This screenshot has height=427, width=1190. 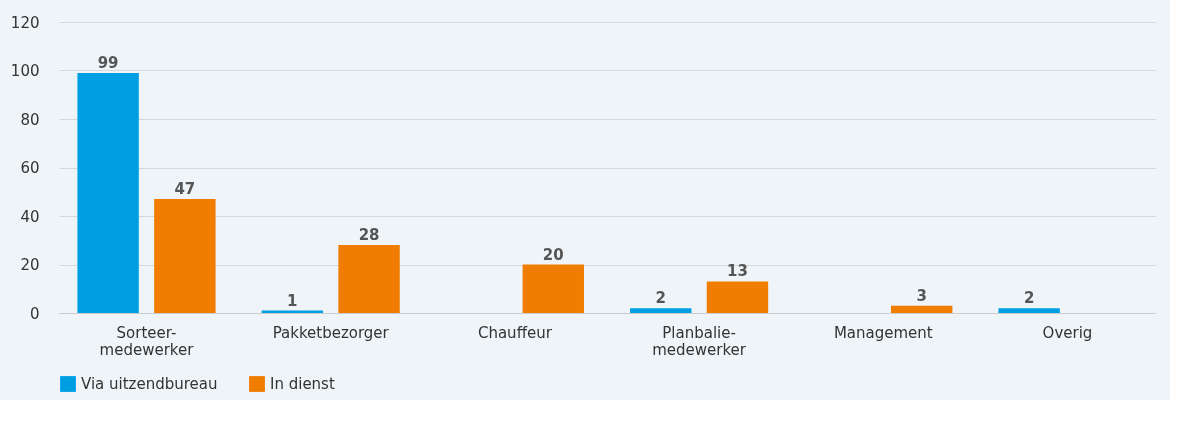 I want to click on data-label: 47, so click(x=185, y=189).